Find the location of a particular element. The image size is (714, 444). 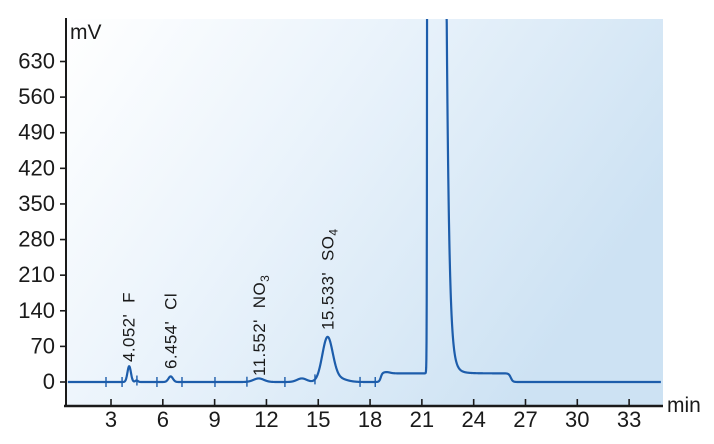

peak-label: 4.052' F is located at coordinates (128, 327).